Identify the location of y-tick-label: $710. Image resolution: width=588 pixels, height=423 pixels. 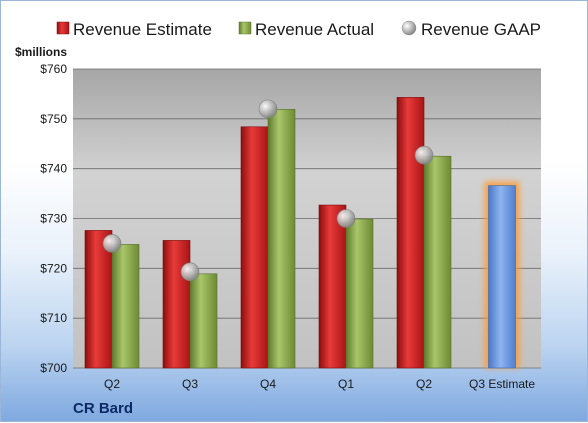
(53, 318).